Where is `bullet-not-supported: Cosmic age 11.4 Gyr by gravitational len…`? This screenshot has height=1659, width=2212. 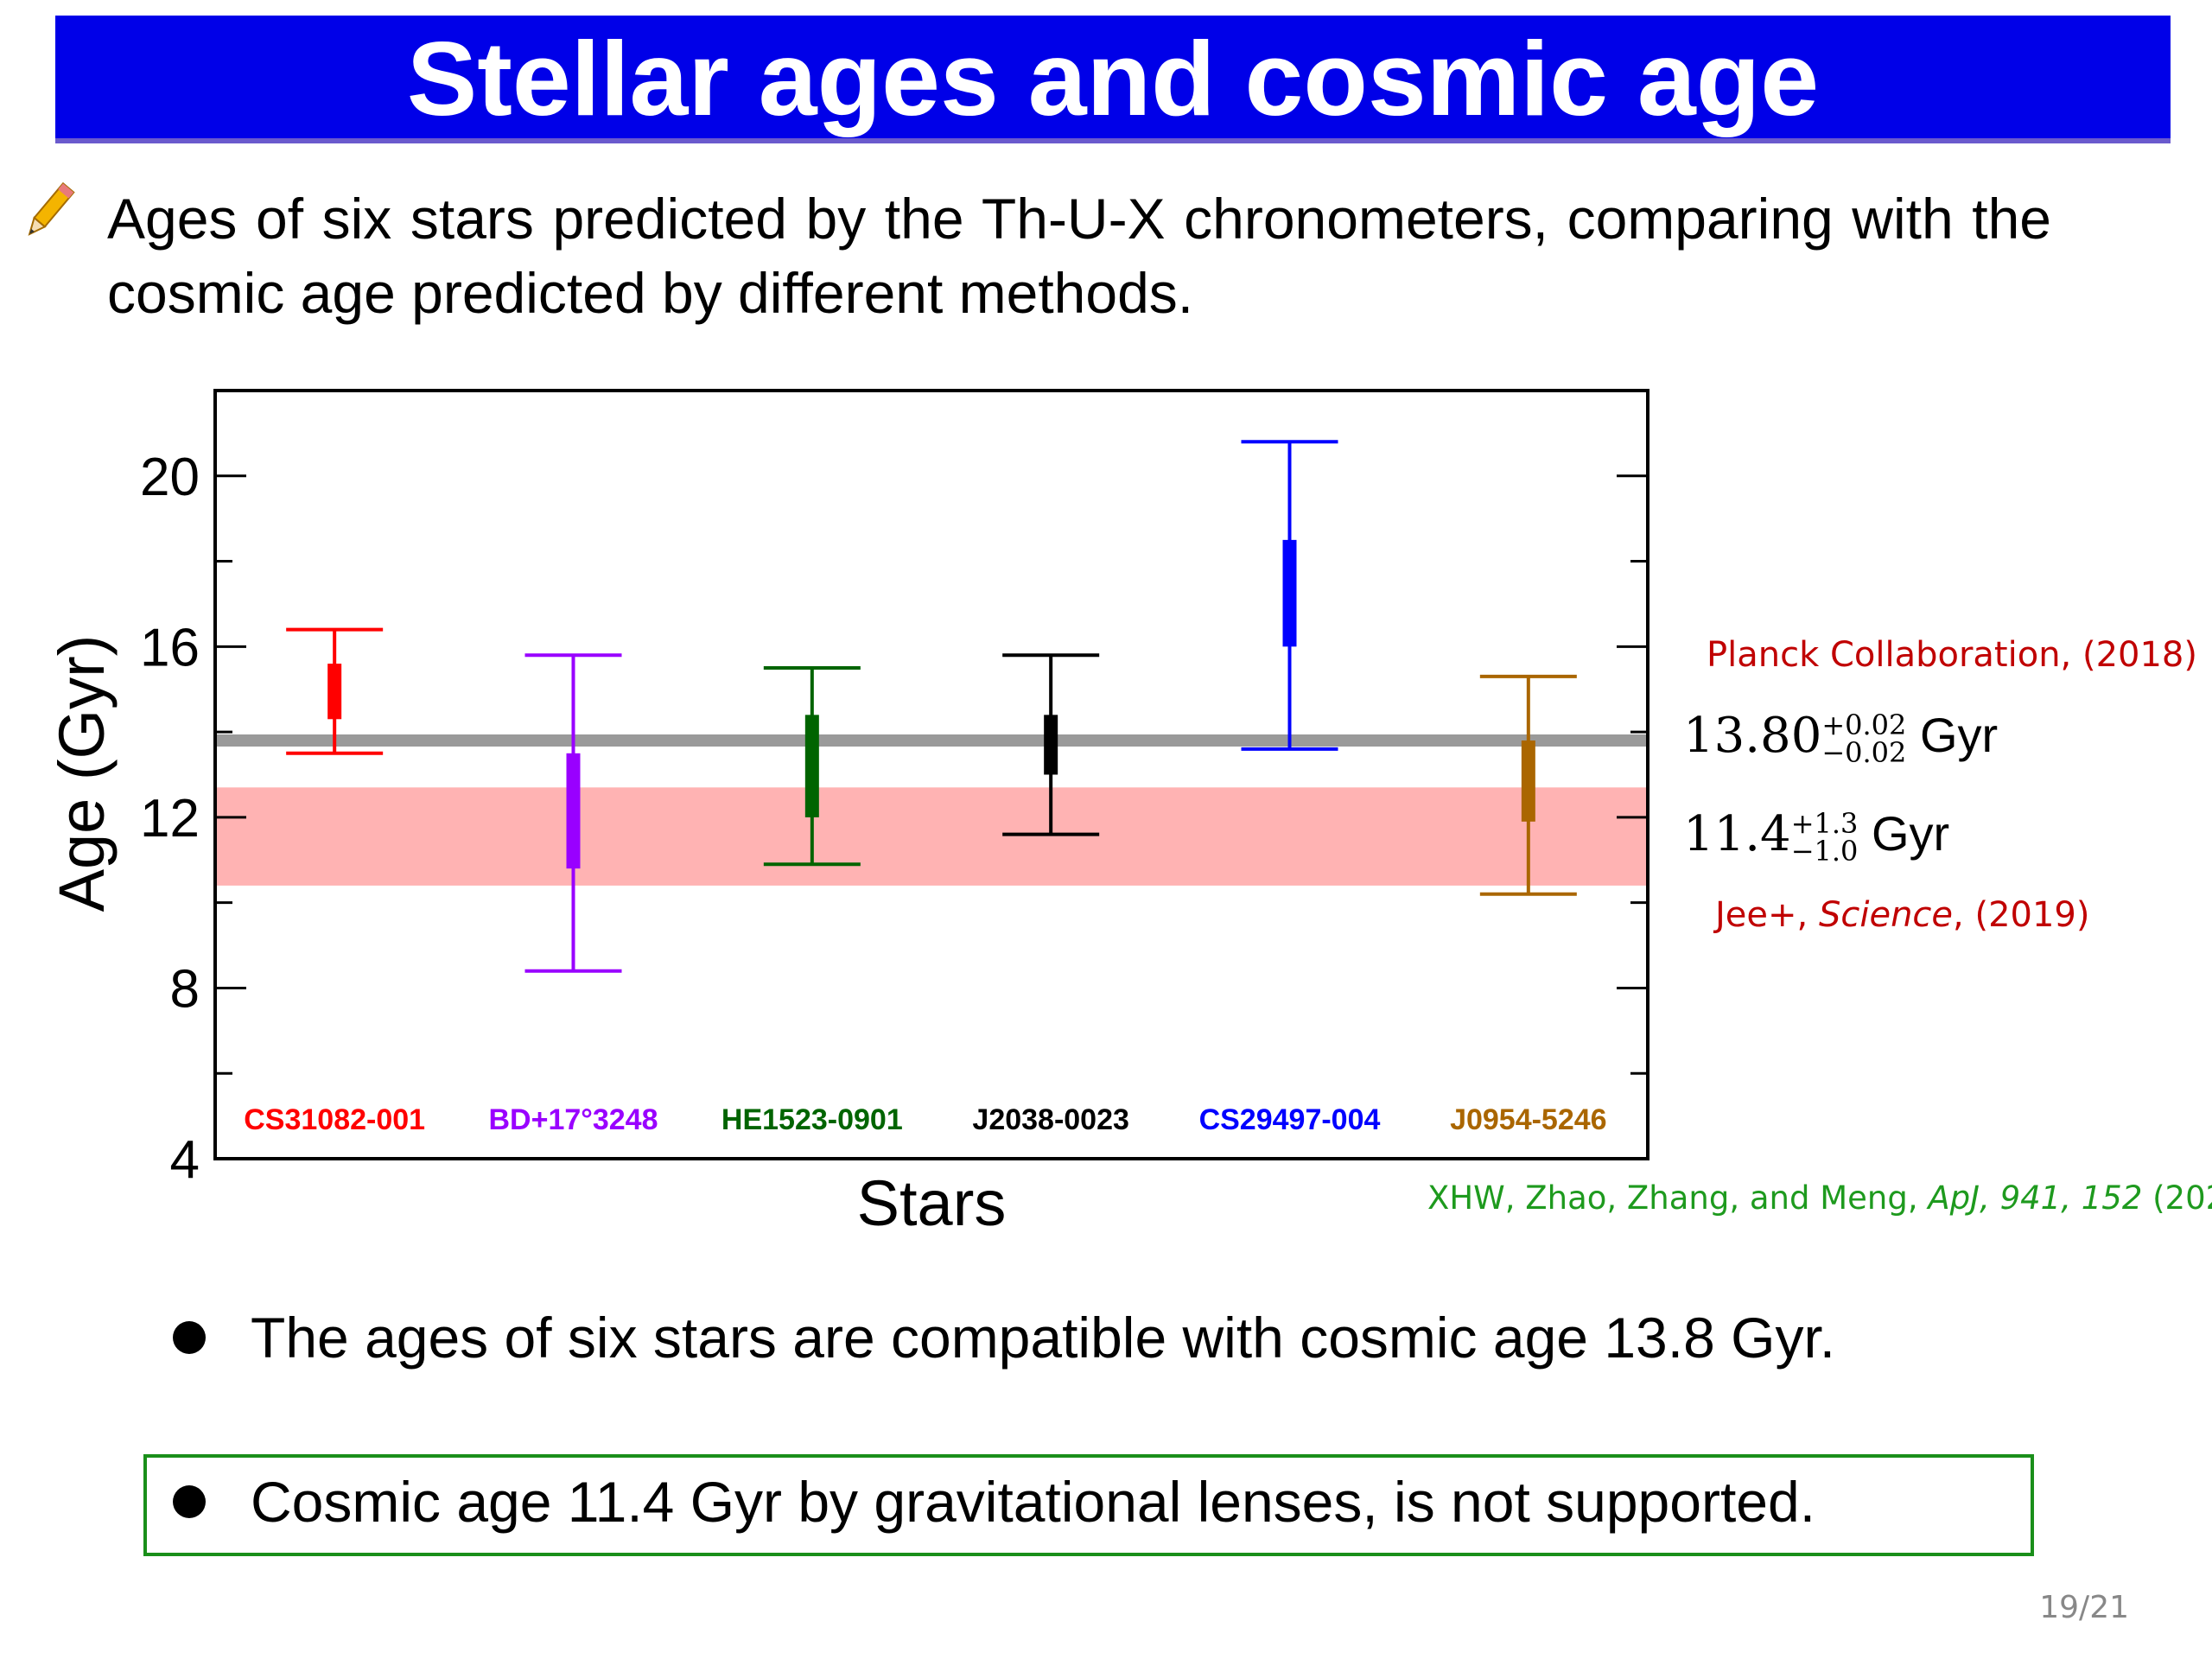 bullet-not-supported: Cosmic age 11.4 Gyr by gravitational len… is located at coordinates (994, 1502).